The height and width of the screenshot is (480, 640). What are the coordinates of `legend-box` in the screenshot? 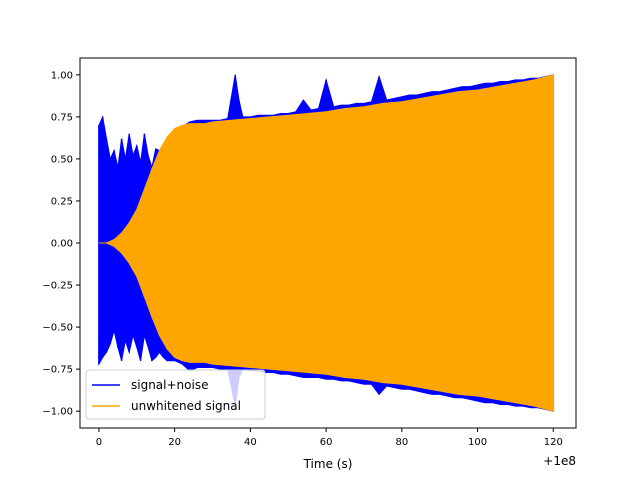 It's located at (175, 394).